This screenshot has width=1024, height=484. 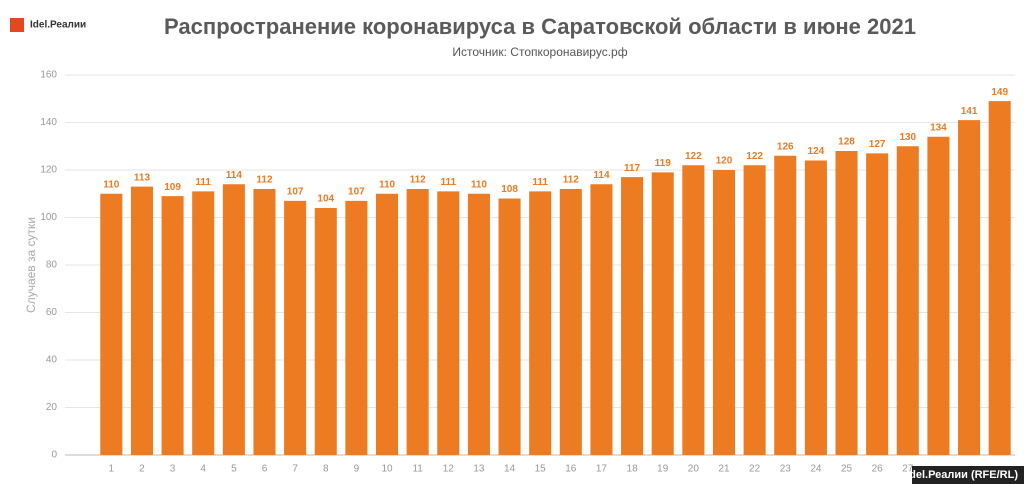 I want to click on x-tick-label: 24, so click(x=816, y=469).